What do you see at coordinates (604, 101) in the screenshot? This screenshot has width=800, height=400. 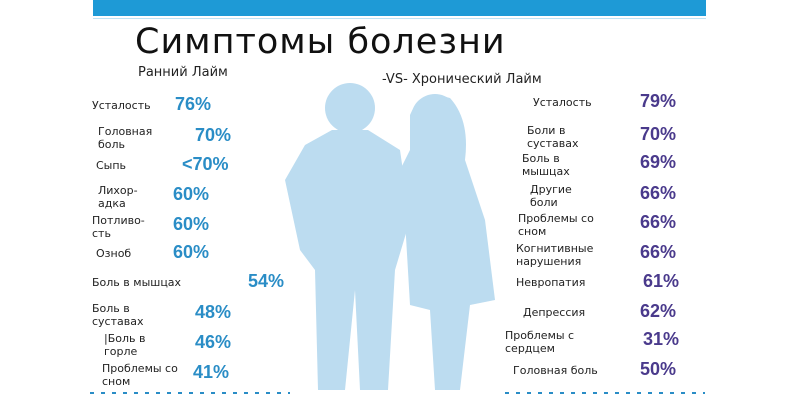 I see `chronic-symptom-item: Усталость 79%` at bounding box center [604, 101].